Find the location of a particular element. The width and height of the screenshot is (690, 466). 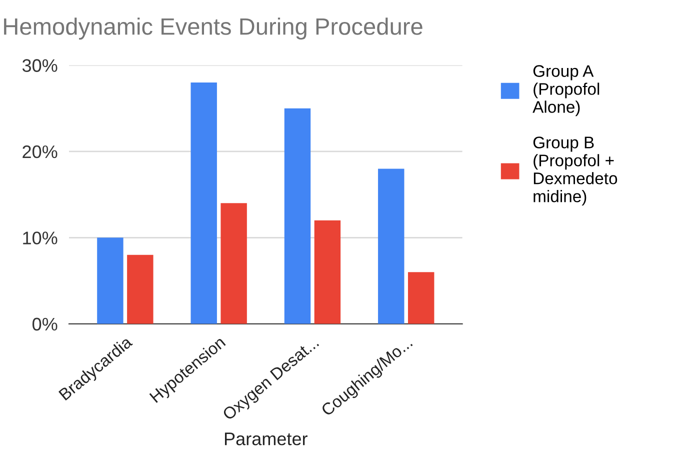

y-tick-label: 30% is located at coordinates (40, 65).